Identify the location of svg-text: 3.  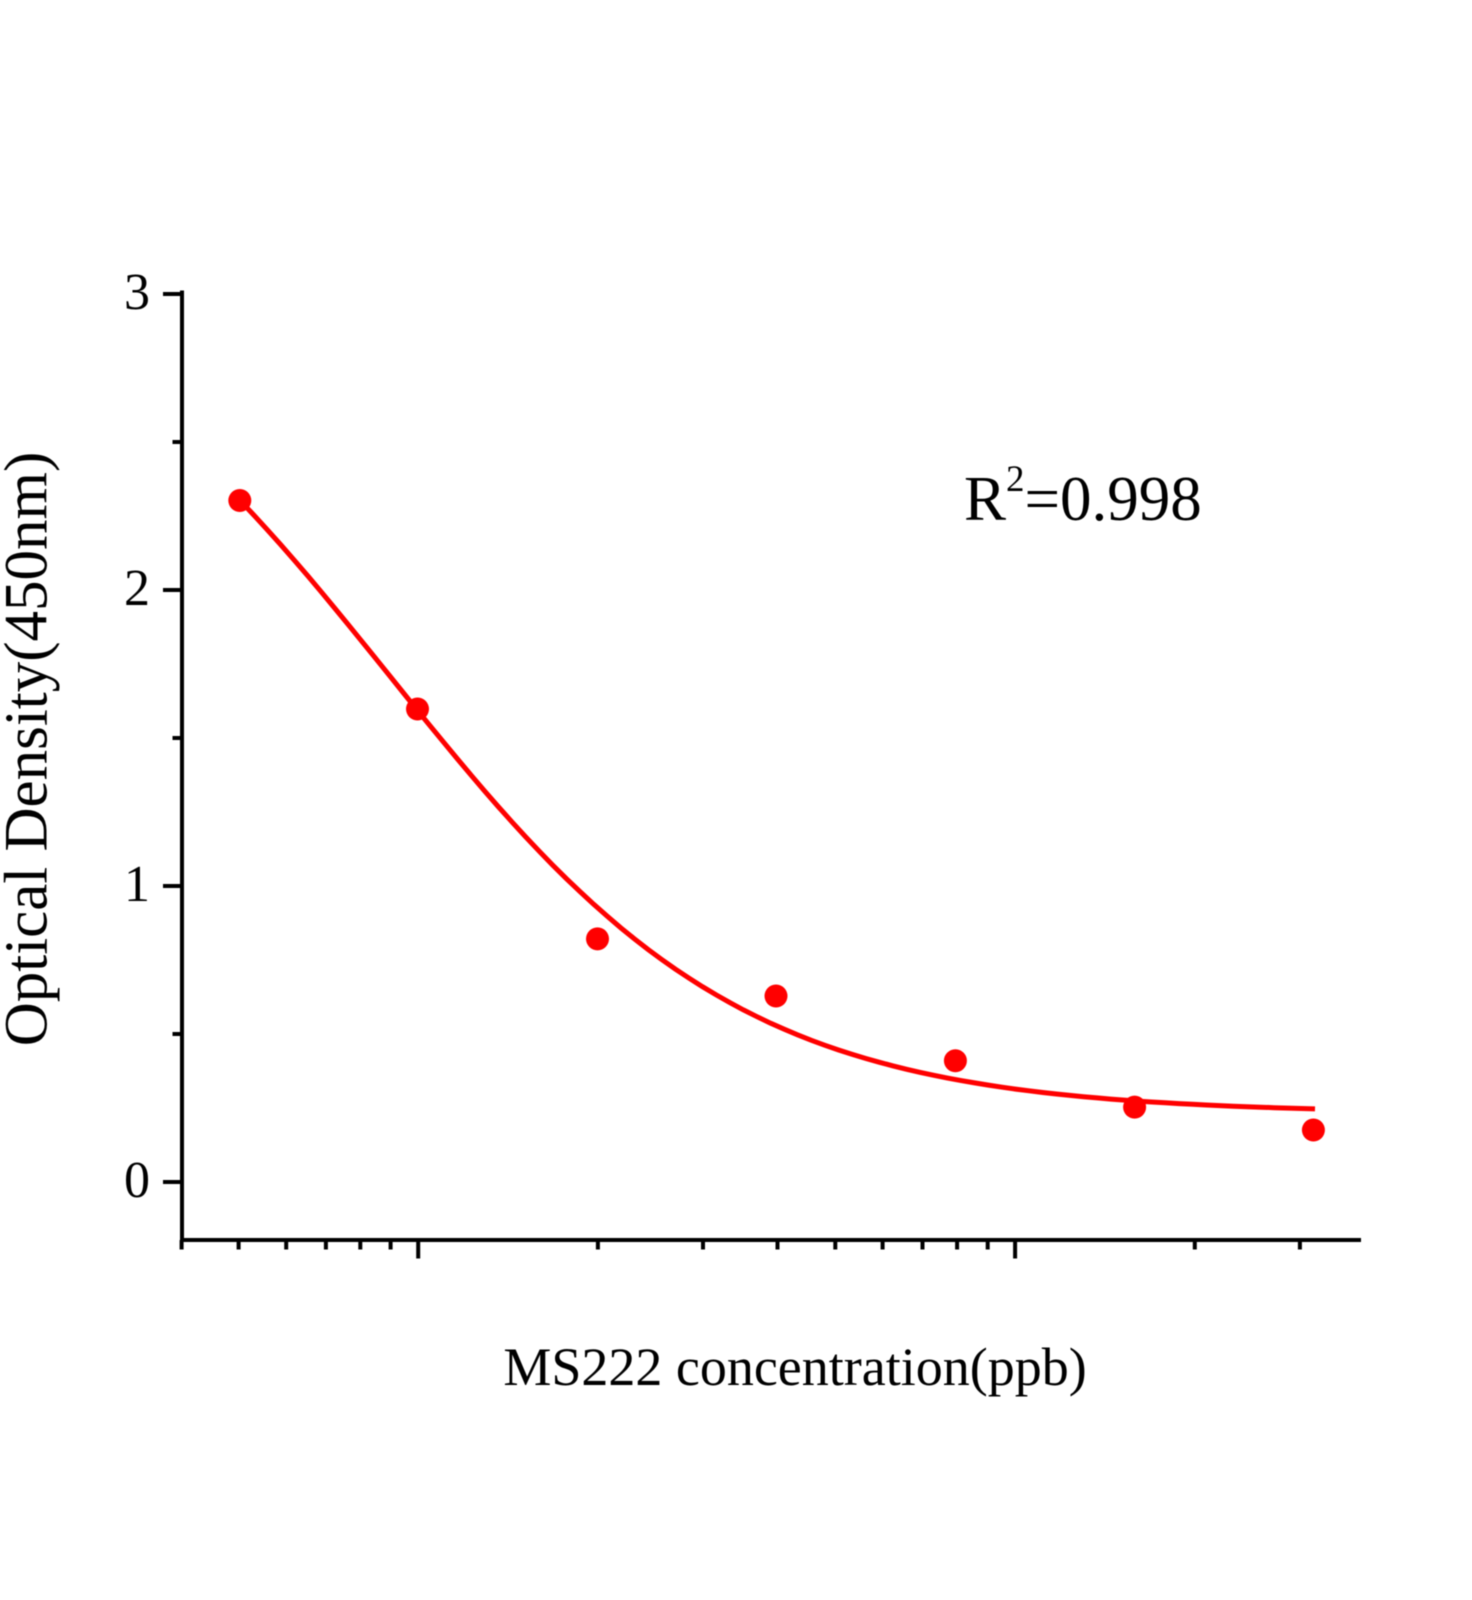
(137, 292).